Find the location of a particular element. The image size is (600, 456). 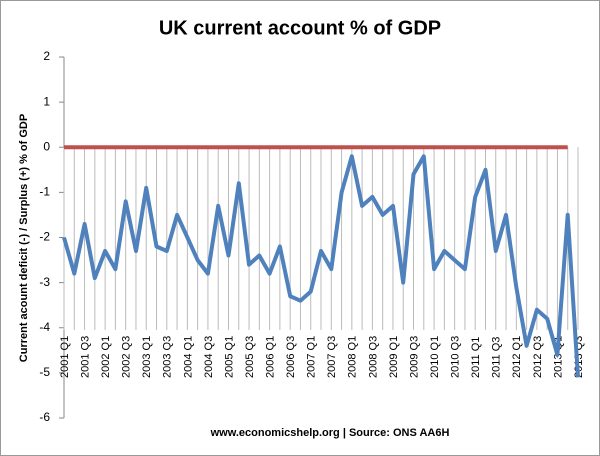

source-note: www.economicshelp.org | Source: ONS AA6H is located at coordinates (330, 433).